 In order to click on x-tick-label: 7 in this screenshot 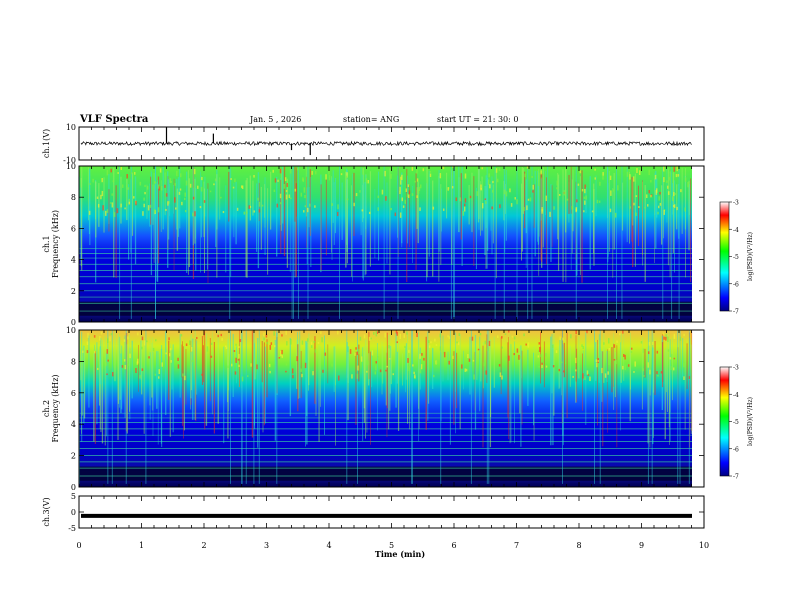, I will do `click(516, 545)`.